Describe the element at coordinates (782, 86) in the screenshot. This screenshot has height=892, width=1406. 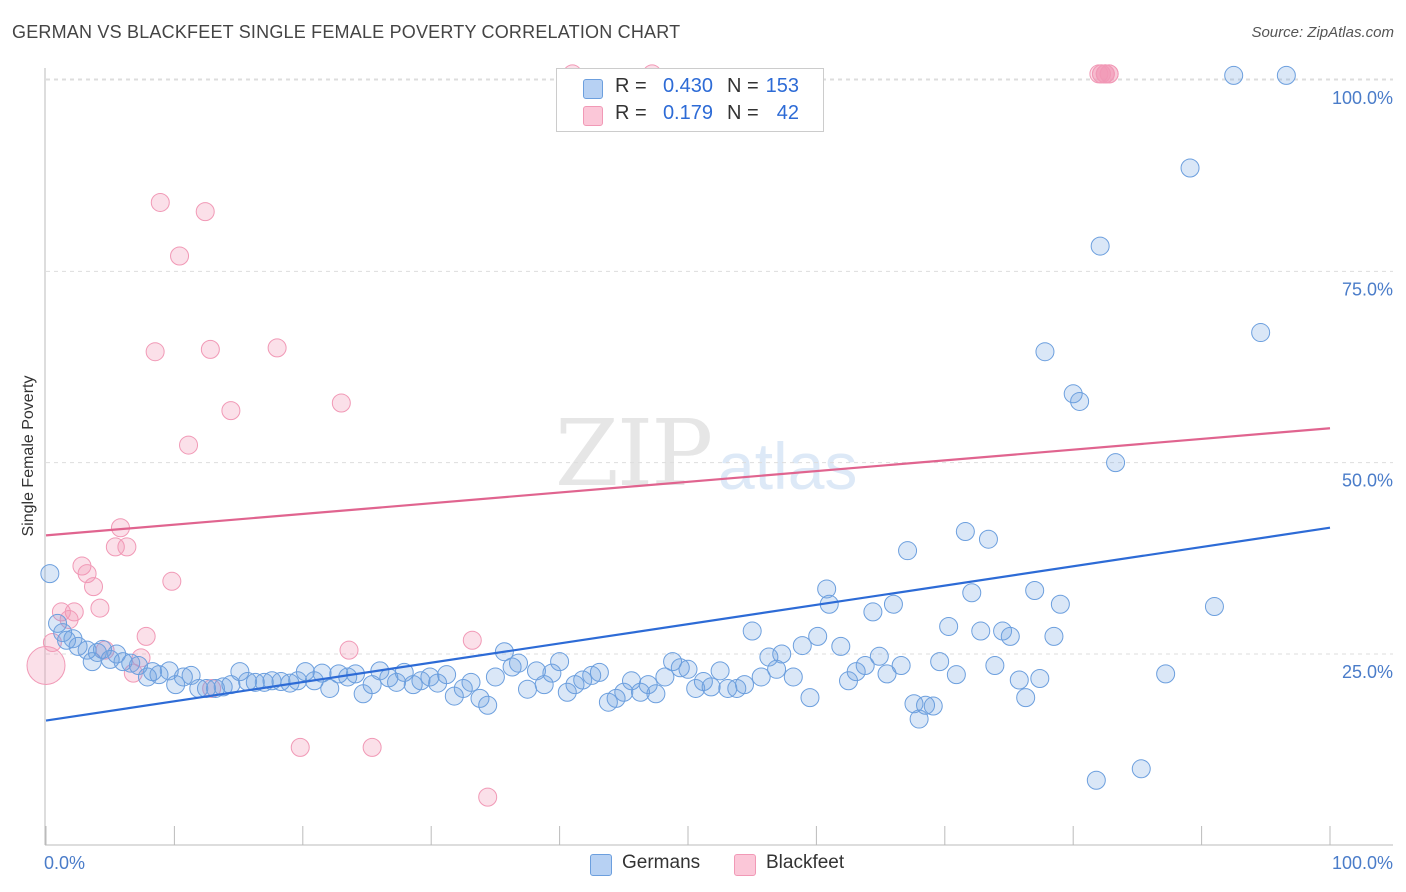
I see `legend-n-value: 153` at that location.